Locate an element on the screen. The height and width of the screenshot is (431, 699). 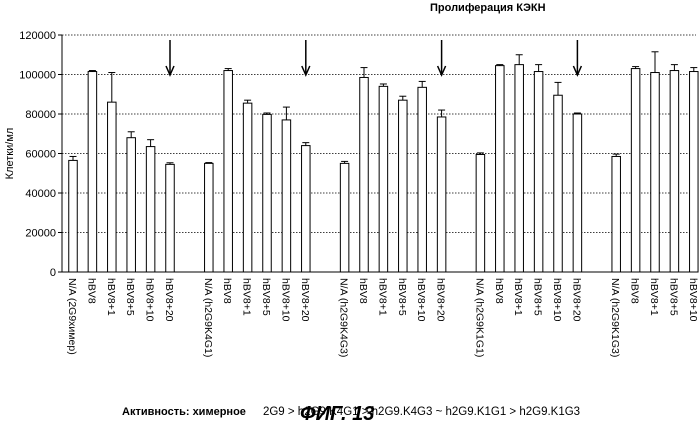
y-tick-label: 40000 is located at coordinates (40, 194).